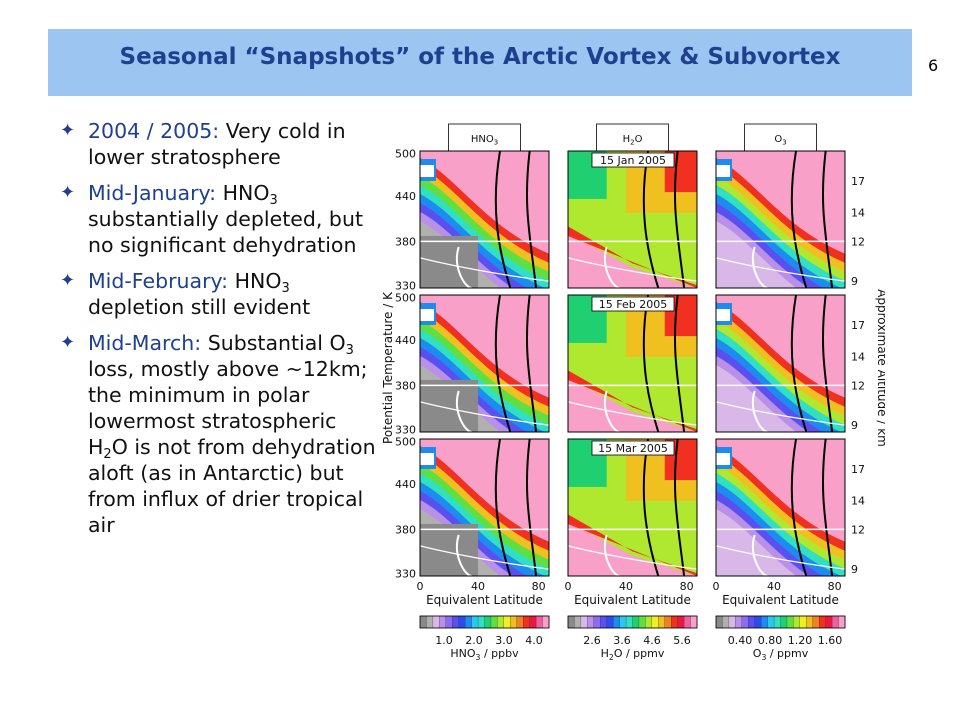  What do you see at coordinates (405, 340) in the screenshot?
I see `theta-tick-label: 440` at bounding box center [405, 340].